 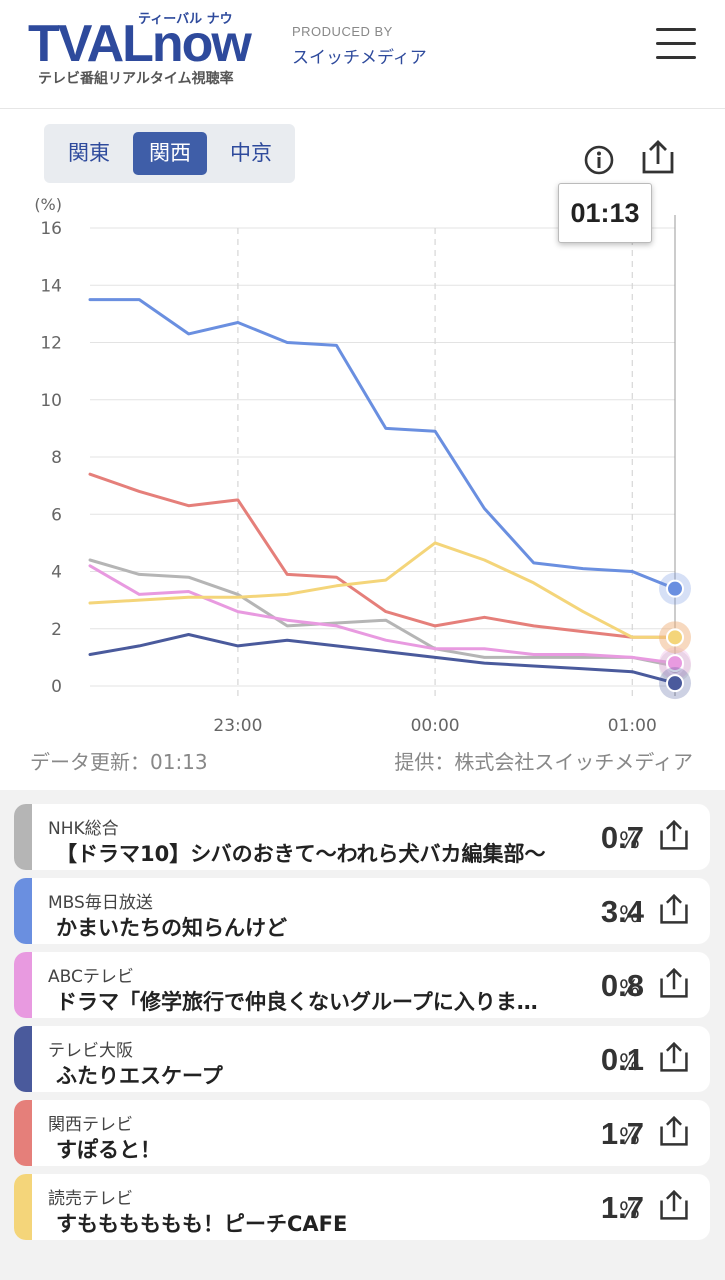 What do you see at coordinates (185, 19) in the screenshot?
I see `logo-kana: ティーバル ナウ` at bounding box center [185, 19].